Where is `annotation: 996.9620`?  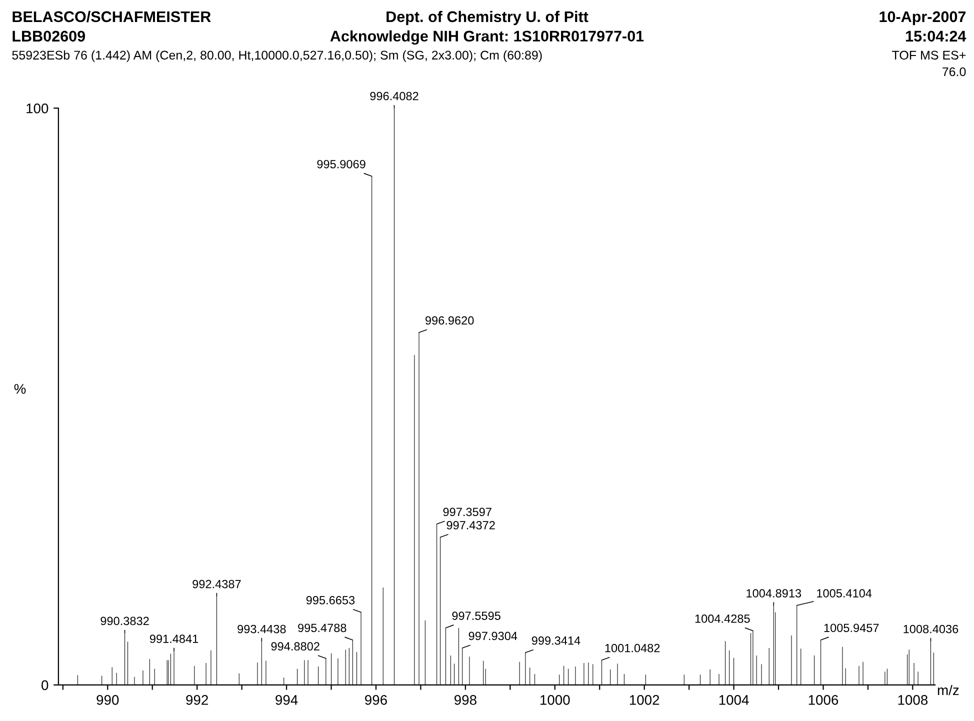 annotation: 996.9620 is located at coordinates (450, 320).